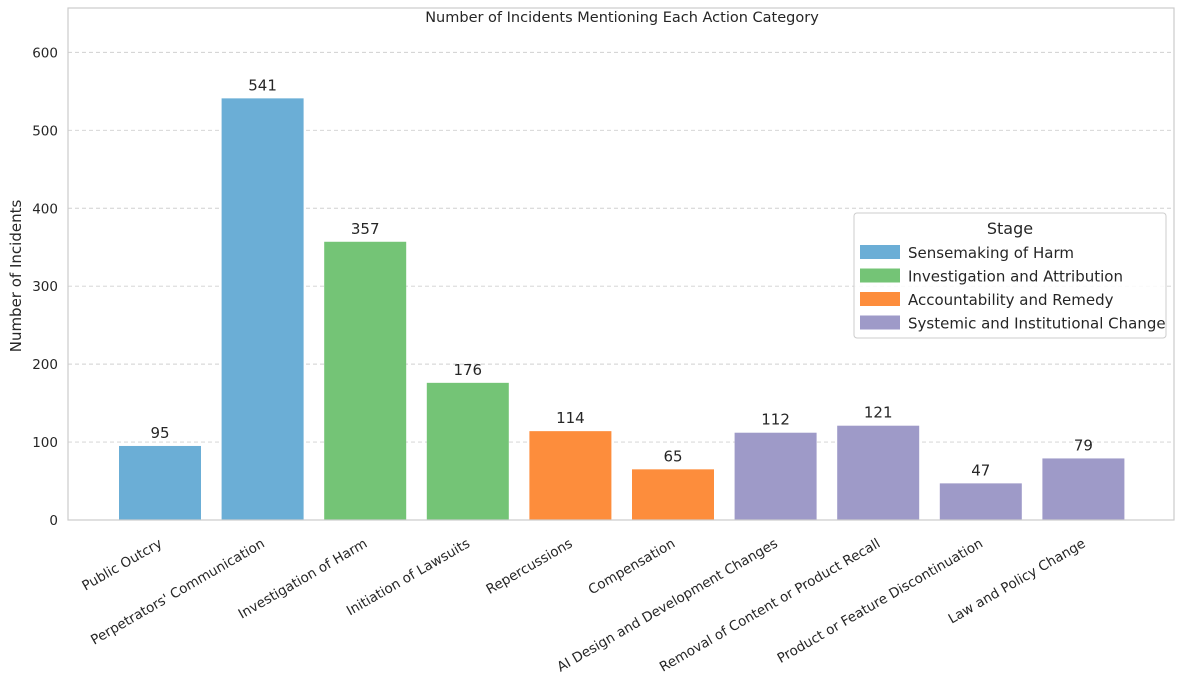  I want to click on x-tick-label: Product or Feature Discontinuation, so click(880, 601).